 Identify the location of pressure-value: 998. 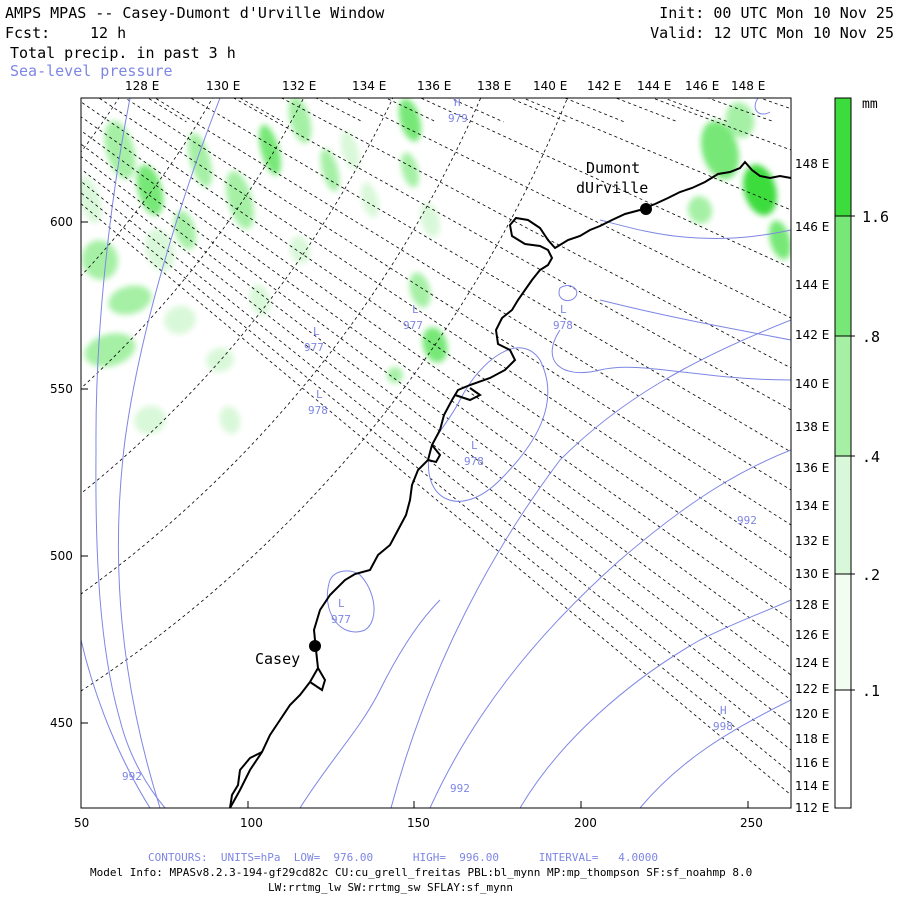
(723, 726).